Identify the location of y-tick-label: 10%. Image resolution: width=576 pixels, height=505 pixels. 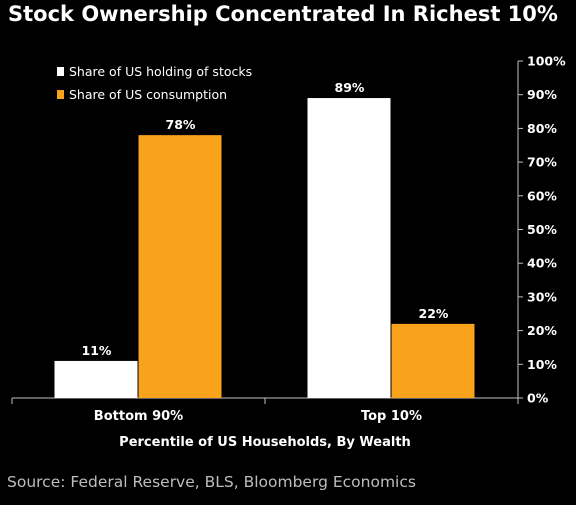
(542, 364).